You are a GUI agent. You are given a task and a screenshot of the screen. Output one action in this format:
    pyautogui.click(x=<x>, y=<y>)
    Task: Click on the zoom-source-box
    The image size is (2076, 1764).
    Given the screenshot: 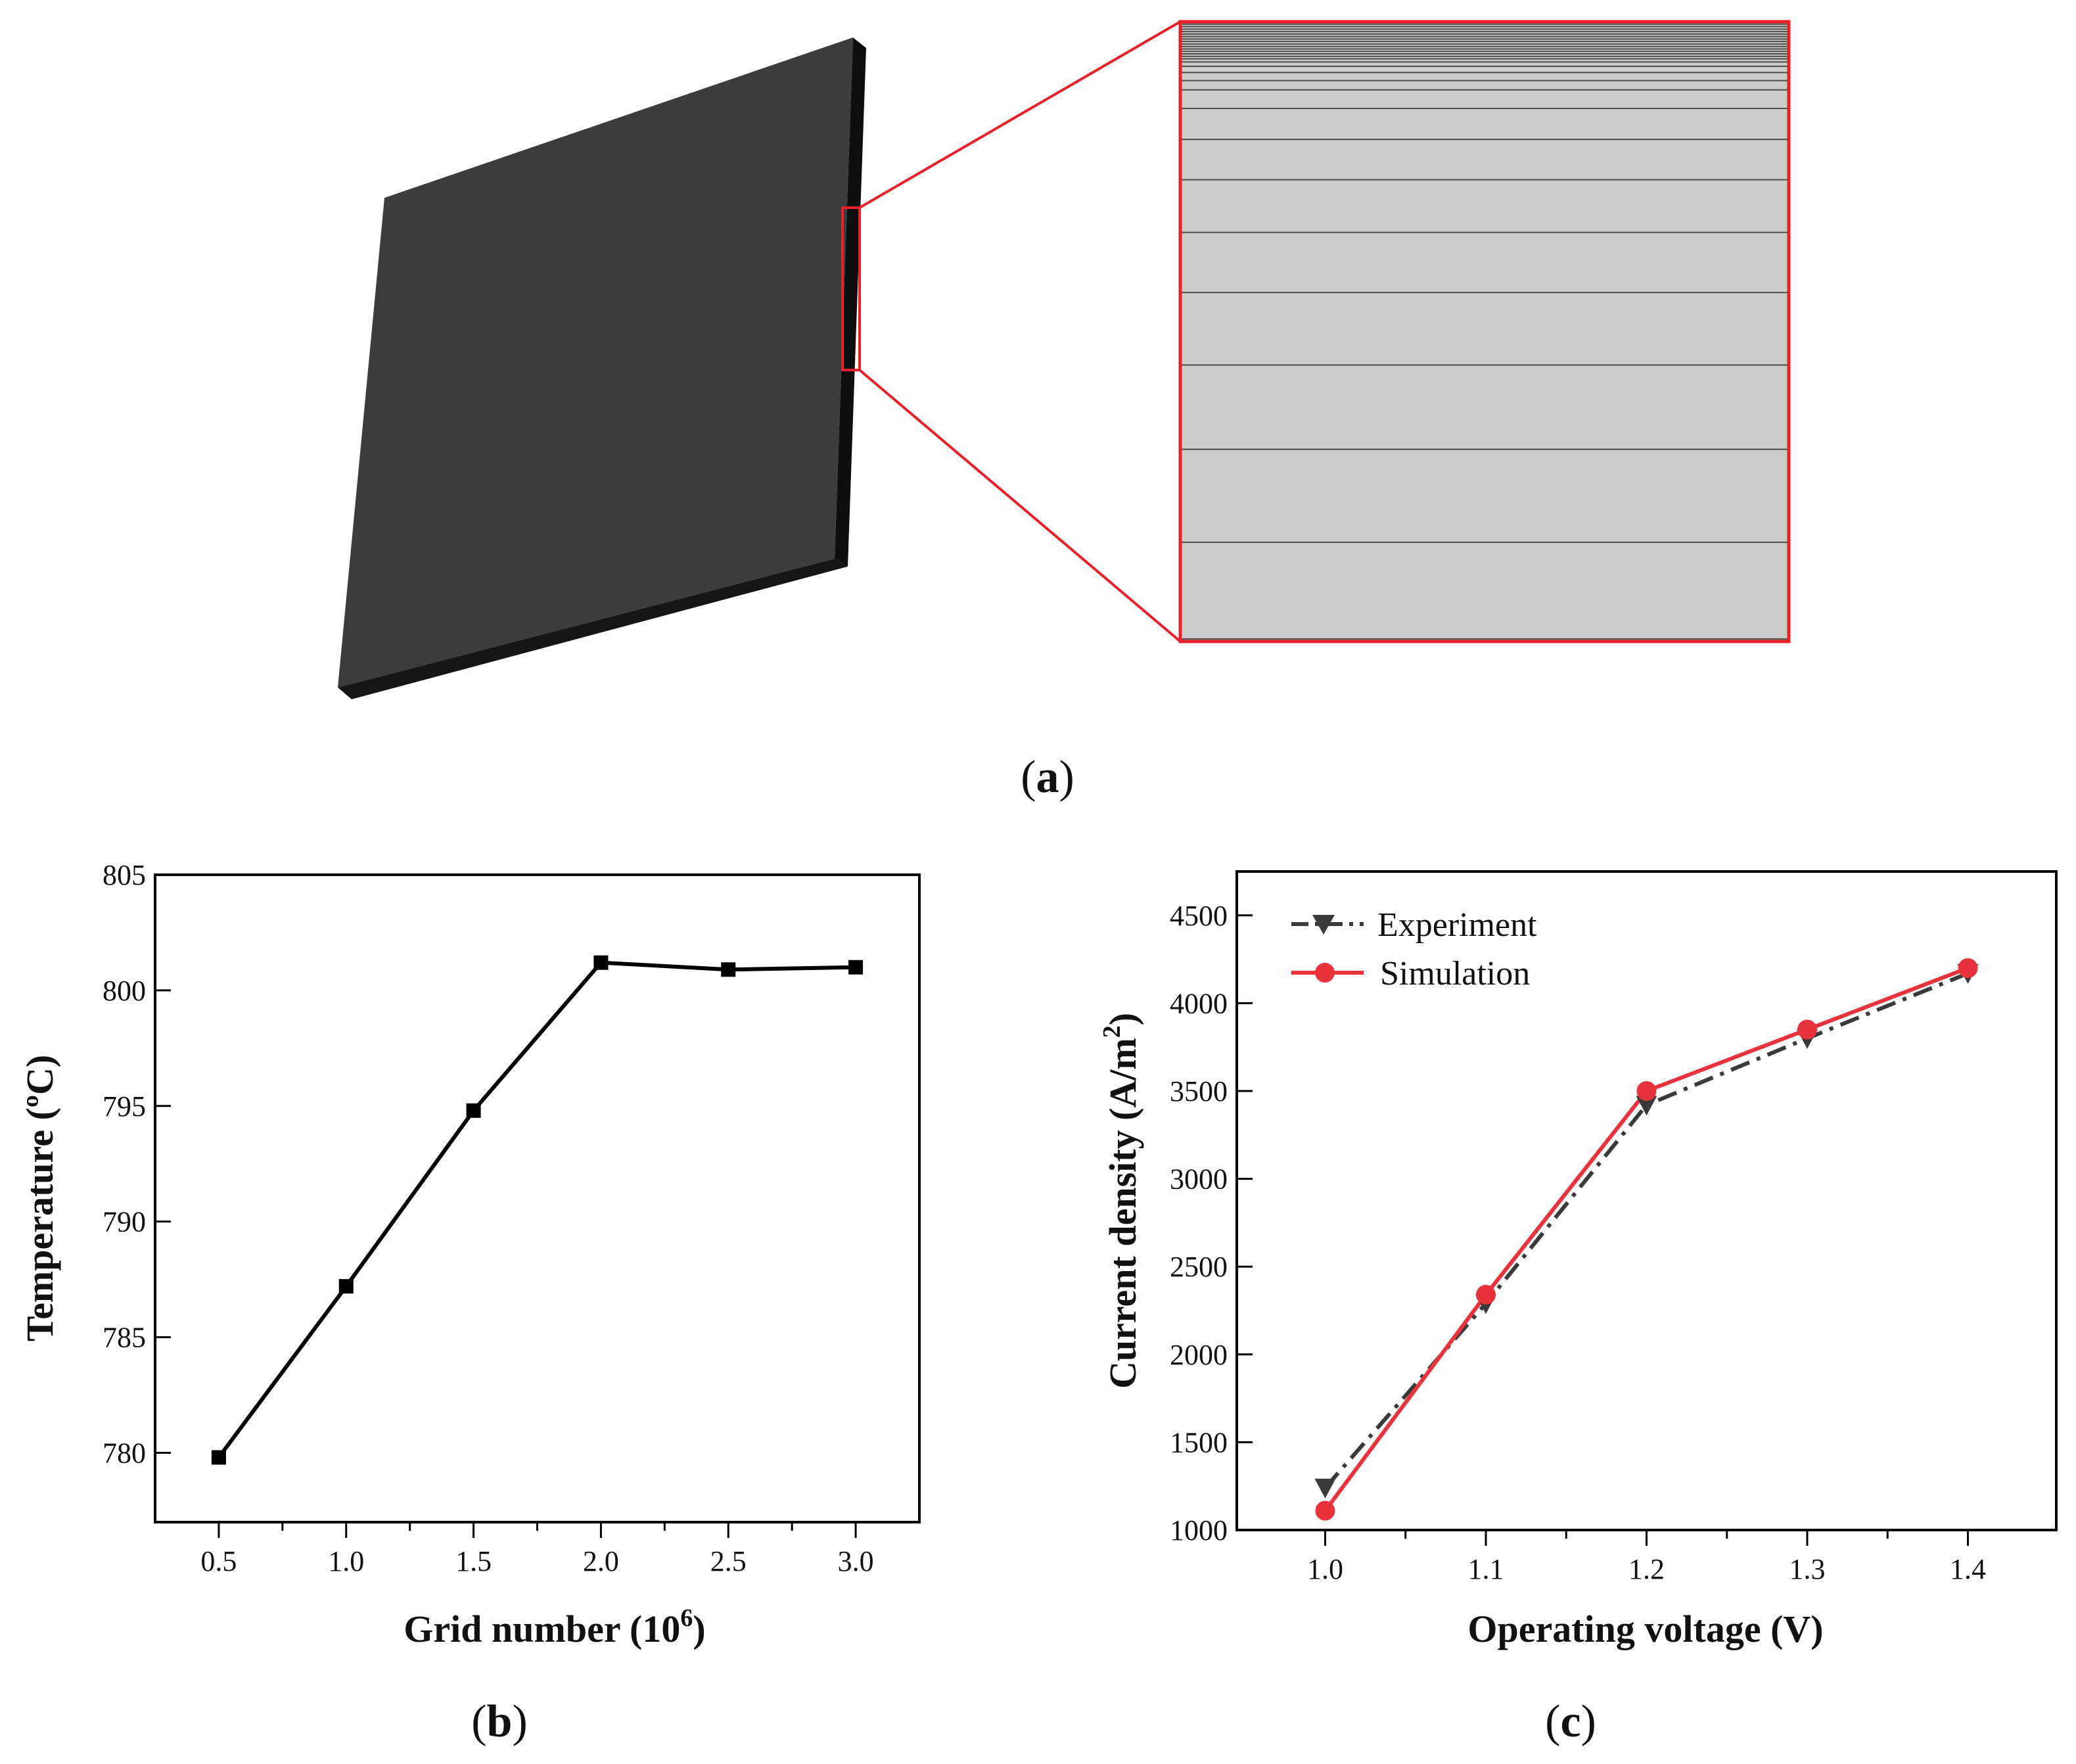 What is the action you would take?
    pyautogui.click(x=851, y=288)
    